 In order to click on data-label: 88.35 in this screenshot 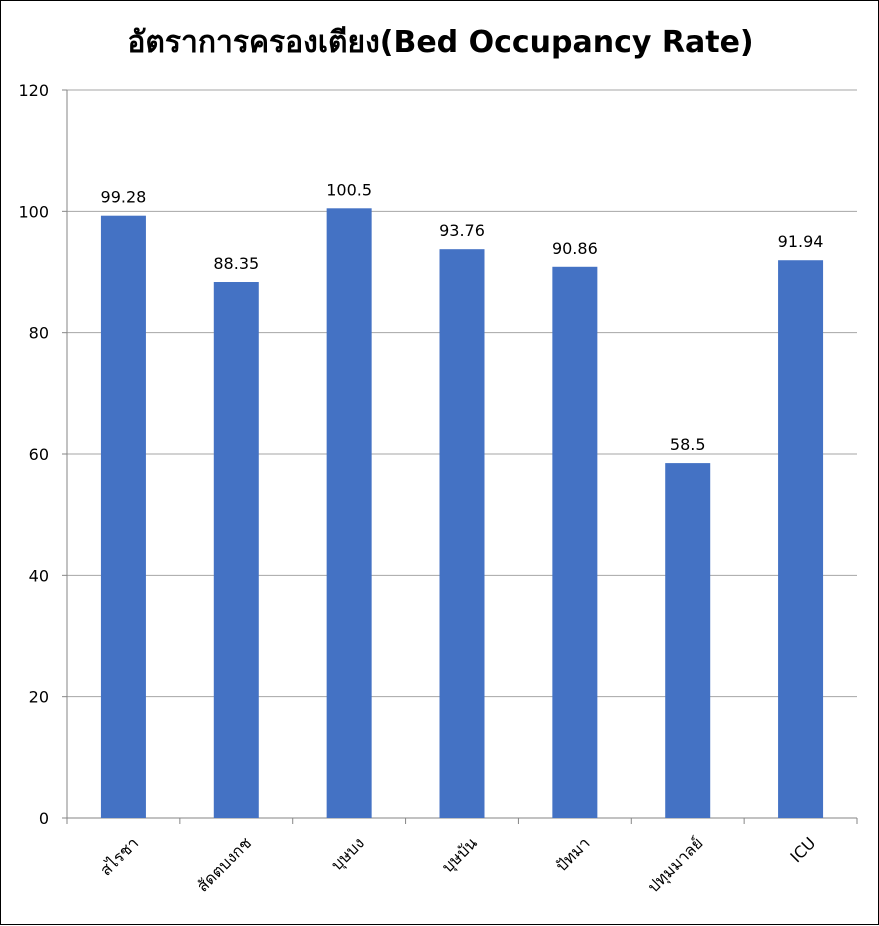, I will do `click(236, 263)`.